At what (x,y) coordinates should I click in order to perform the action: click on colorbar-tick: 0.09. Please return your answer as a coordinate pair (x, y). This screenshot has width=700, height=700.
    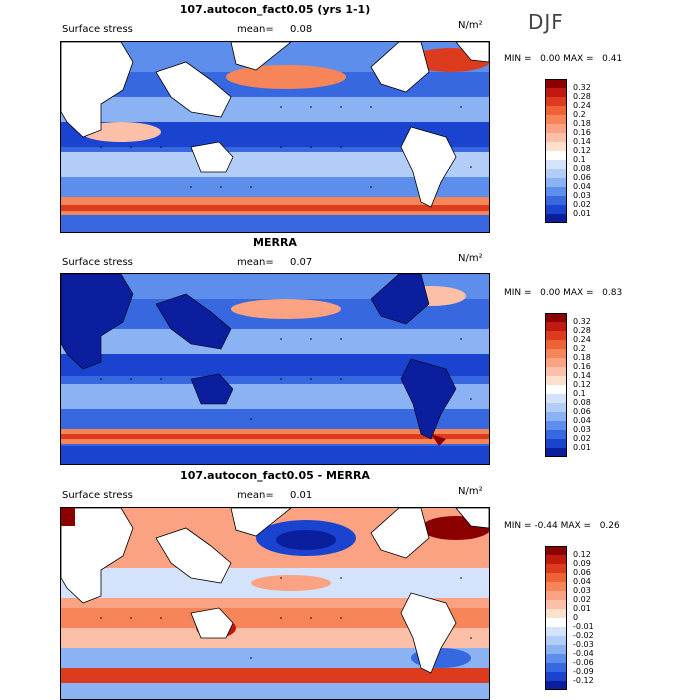
    Looking at the image, I should click on (582, 563).